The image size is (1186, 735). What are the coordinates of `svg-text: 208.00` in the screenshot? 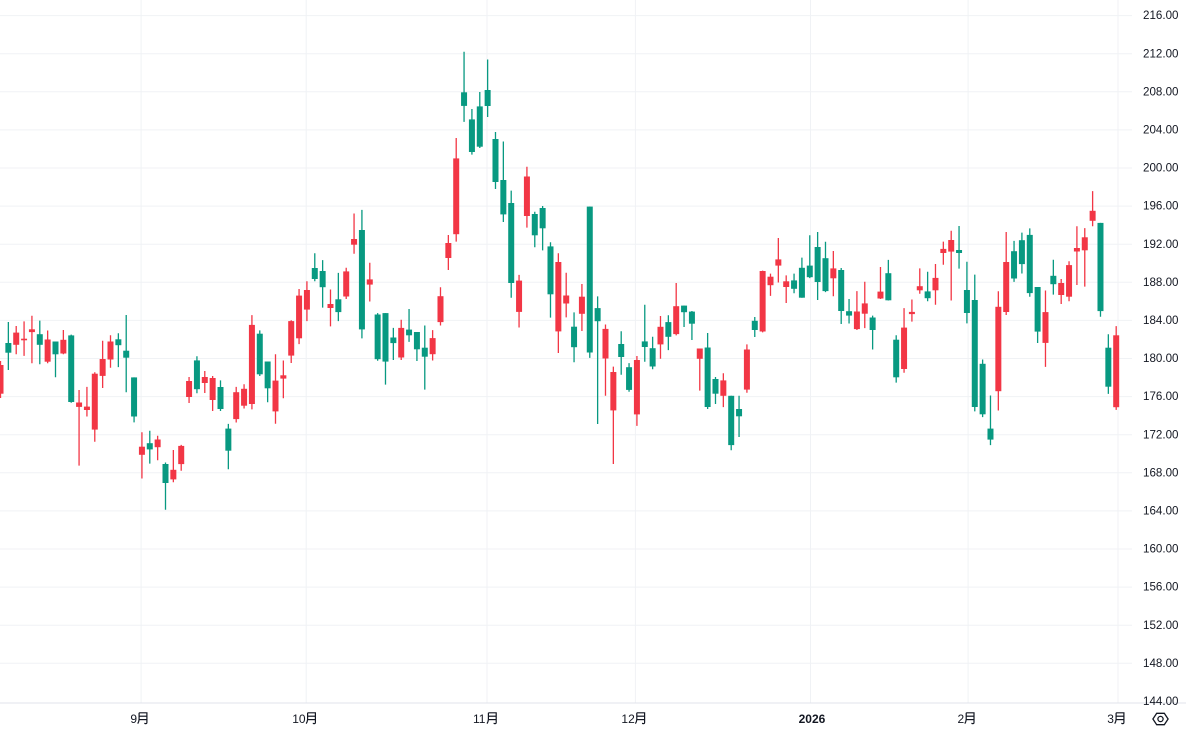 It's located at (1160, 91).